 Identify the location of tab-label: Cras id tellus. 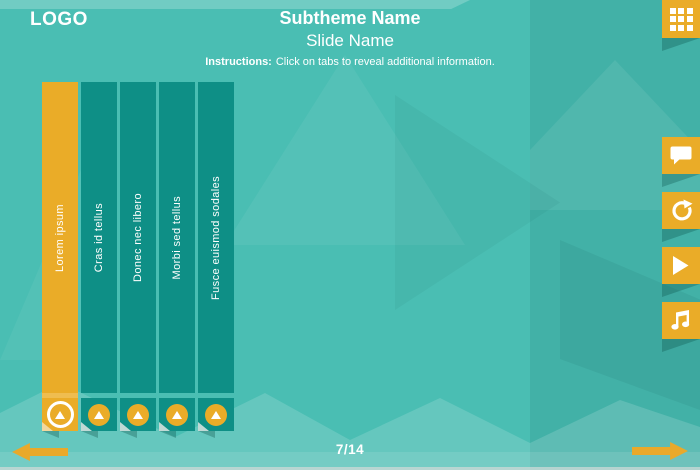
(99, 237).